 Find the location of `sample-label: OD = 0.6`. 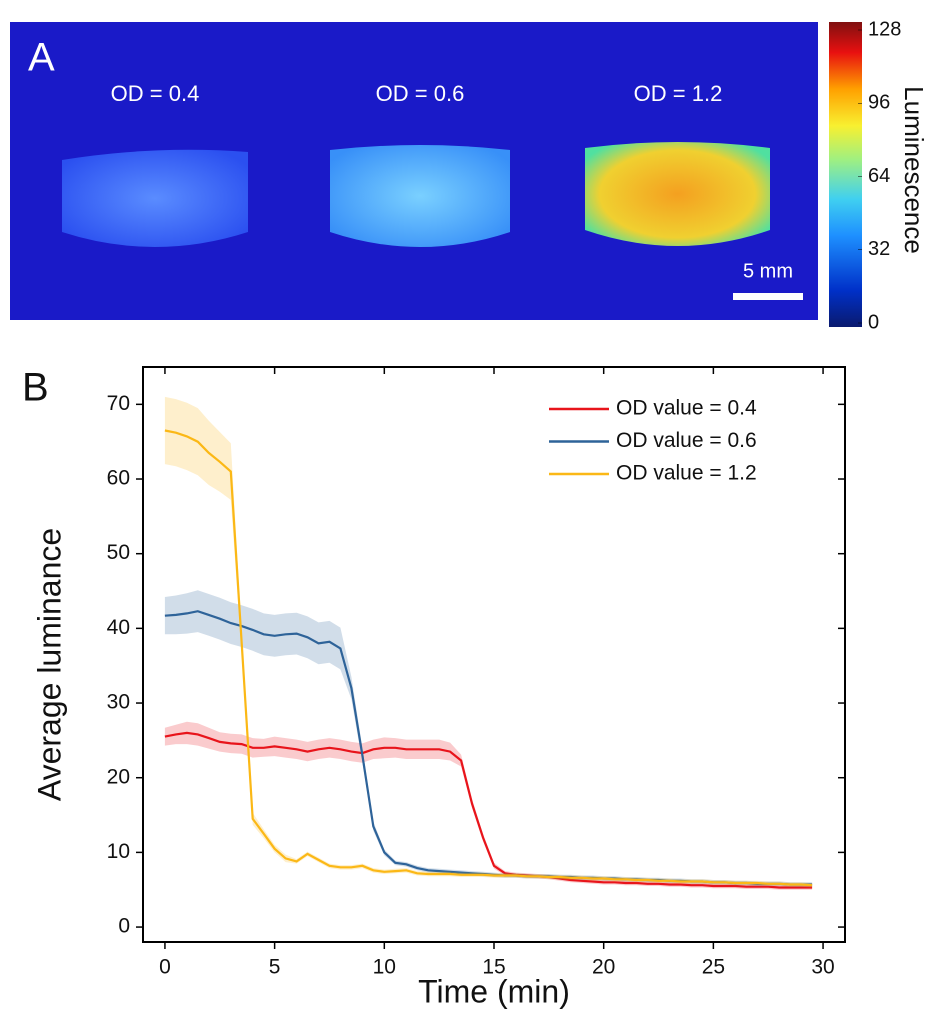

sample-label: OD = 0.6 is located at coordinates (420, 93).